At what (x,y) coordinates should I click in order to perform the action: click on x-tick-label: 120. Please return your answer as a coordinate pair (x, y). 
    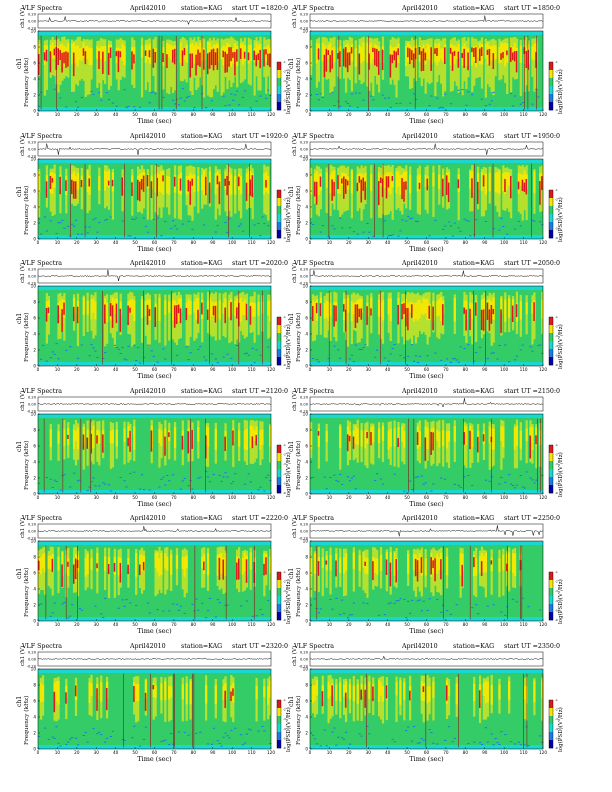
    Looking at the image, I should click on (271, 752).